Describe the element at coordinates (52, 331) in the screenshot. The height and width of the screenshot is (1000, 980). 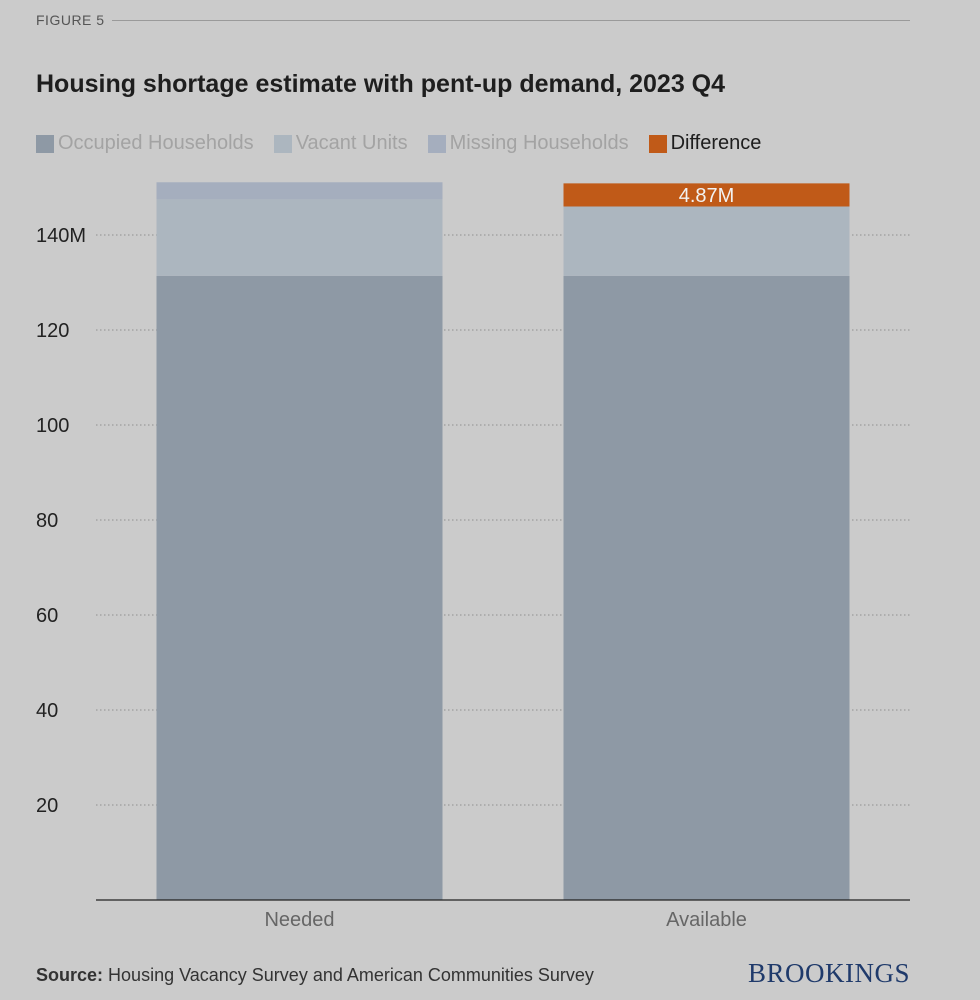
I see `y-tick-label: 120` at that location.